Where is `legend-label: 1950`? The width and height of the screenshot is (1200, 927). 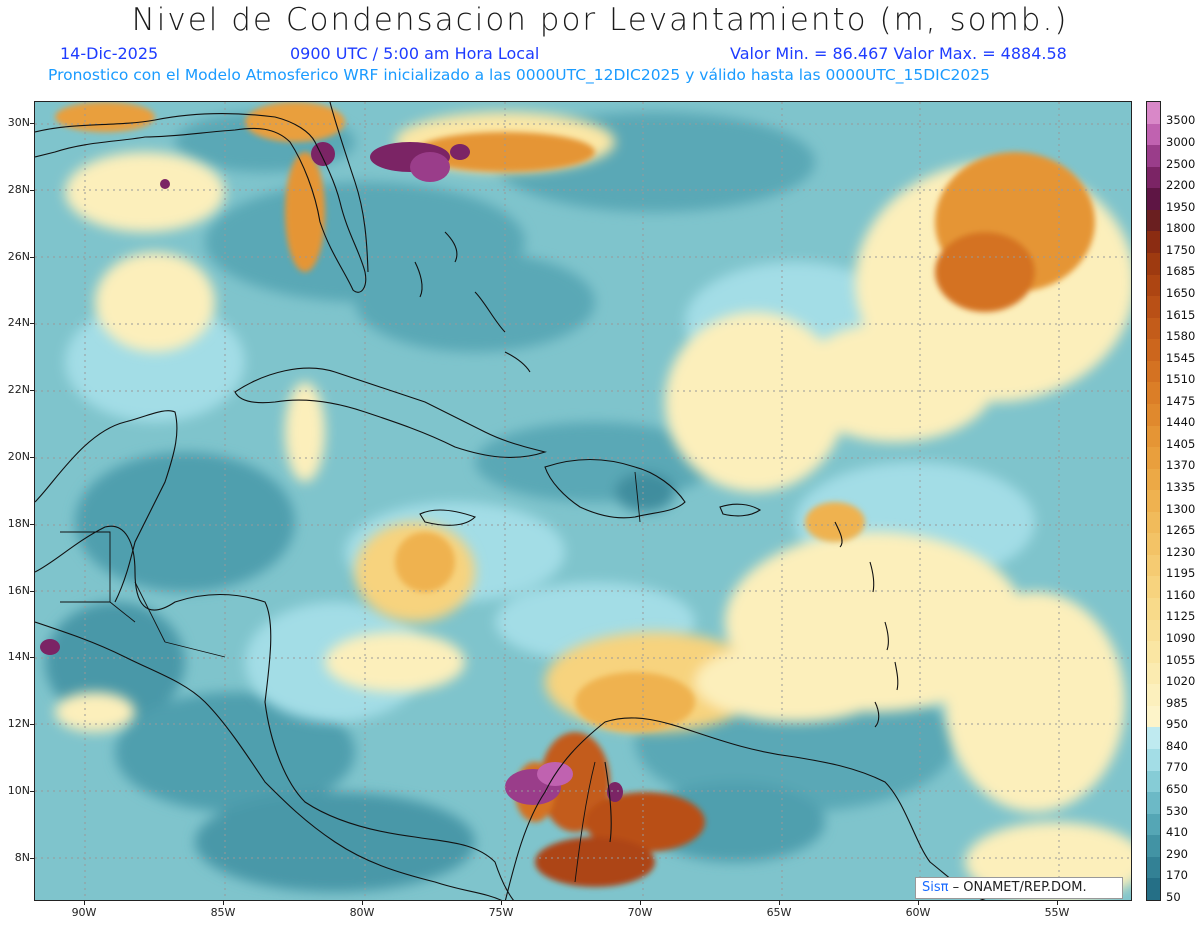 legend-label: 1950 is located at coordinates (1181, 206).